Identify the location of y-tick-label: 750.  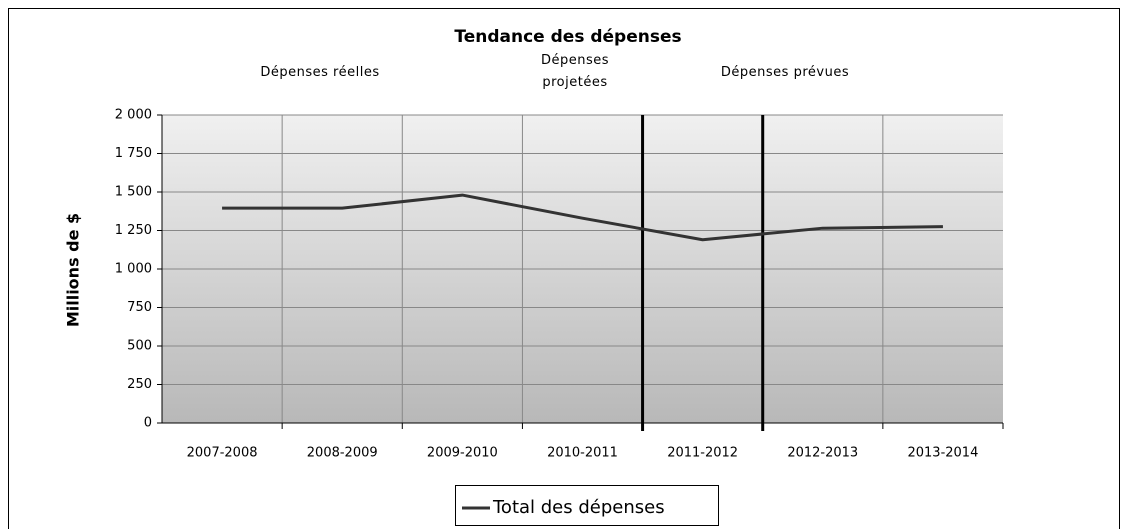
(139, 307).